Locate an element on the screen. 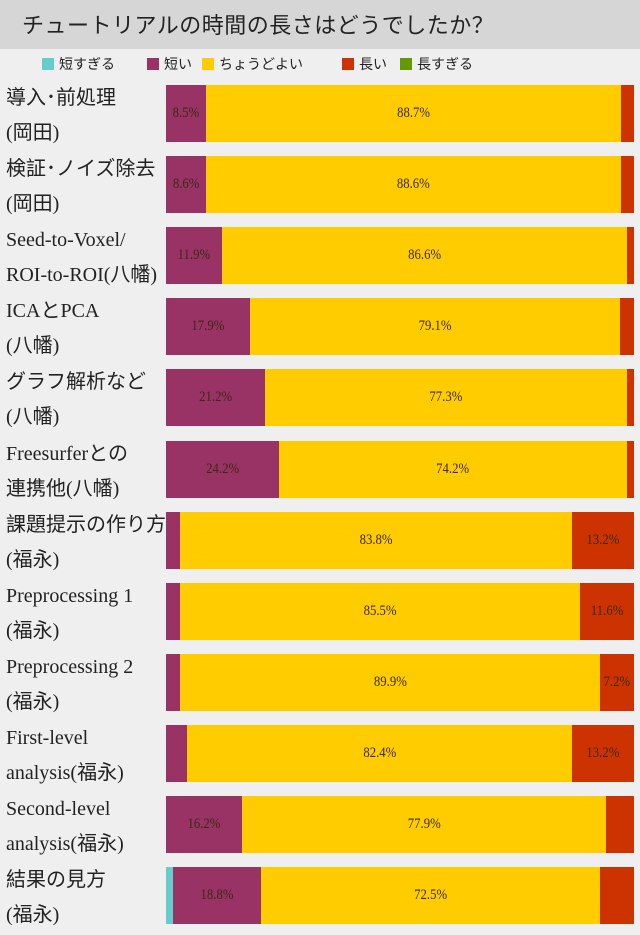  legend-label-long: 長い is located at coordinates (373, 65).